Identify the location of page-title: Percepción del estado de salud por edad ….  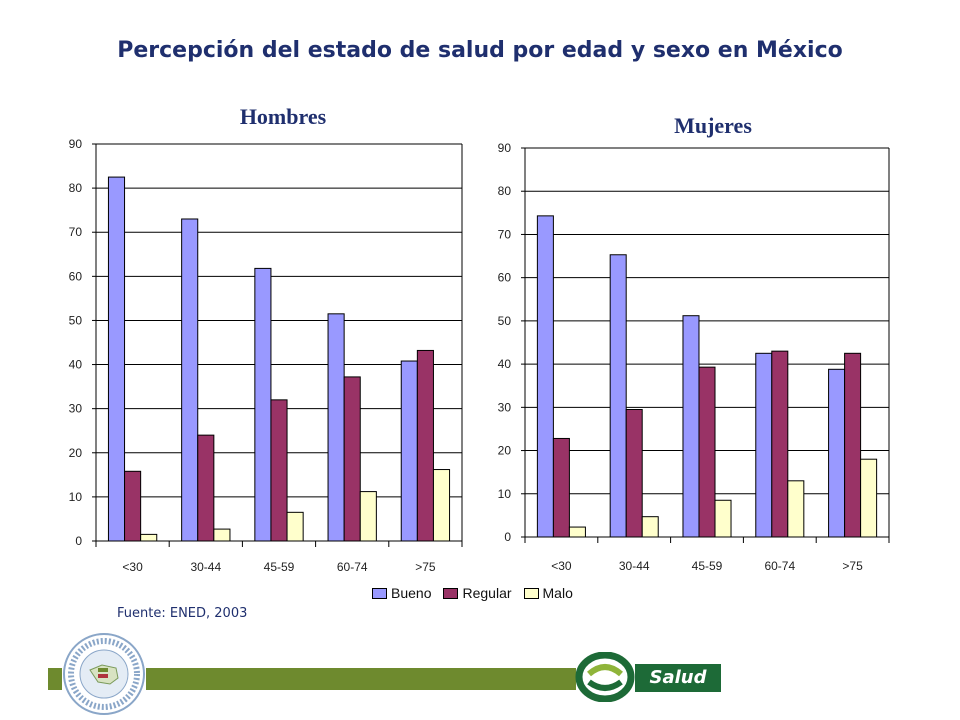
(480, 50).